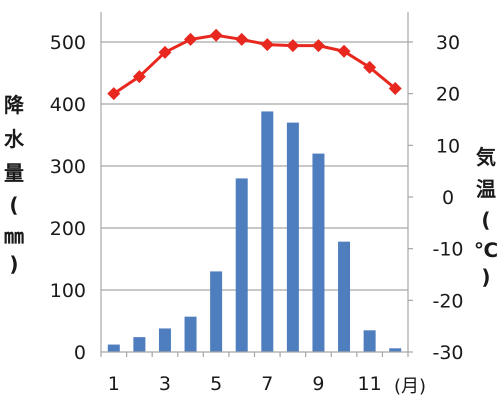 The height and width of the screenshot is (406, 500). I want to click on temperature-tick-label: -30, so click(447, 353).